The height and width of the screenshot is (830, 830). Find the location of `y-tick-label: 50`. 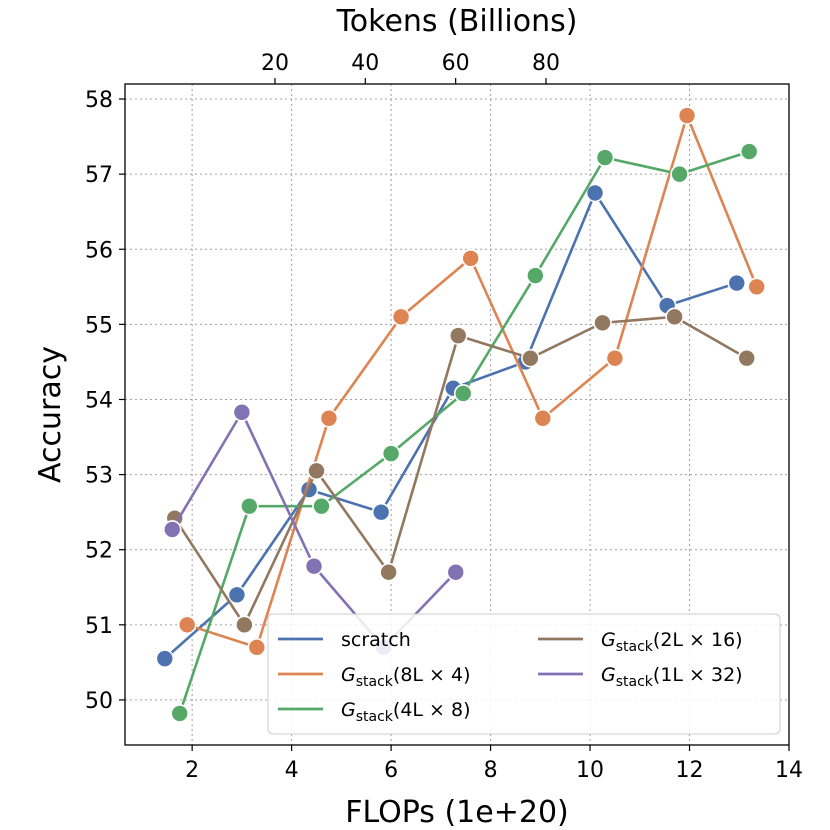

y-tick-label: 50 is located at coordinates (99, 701).